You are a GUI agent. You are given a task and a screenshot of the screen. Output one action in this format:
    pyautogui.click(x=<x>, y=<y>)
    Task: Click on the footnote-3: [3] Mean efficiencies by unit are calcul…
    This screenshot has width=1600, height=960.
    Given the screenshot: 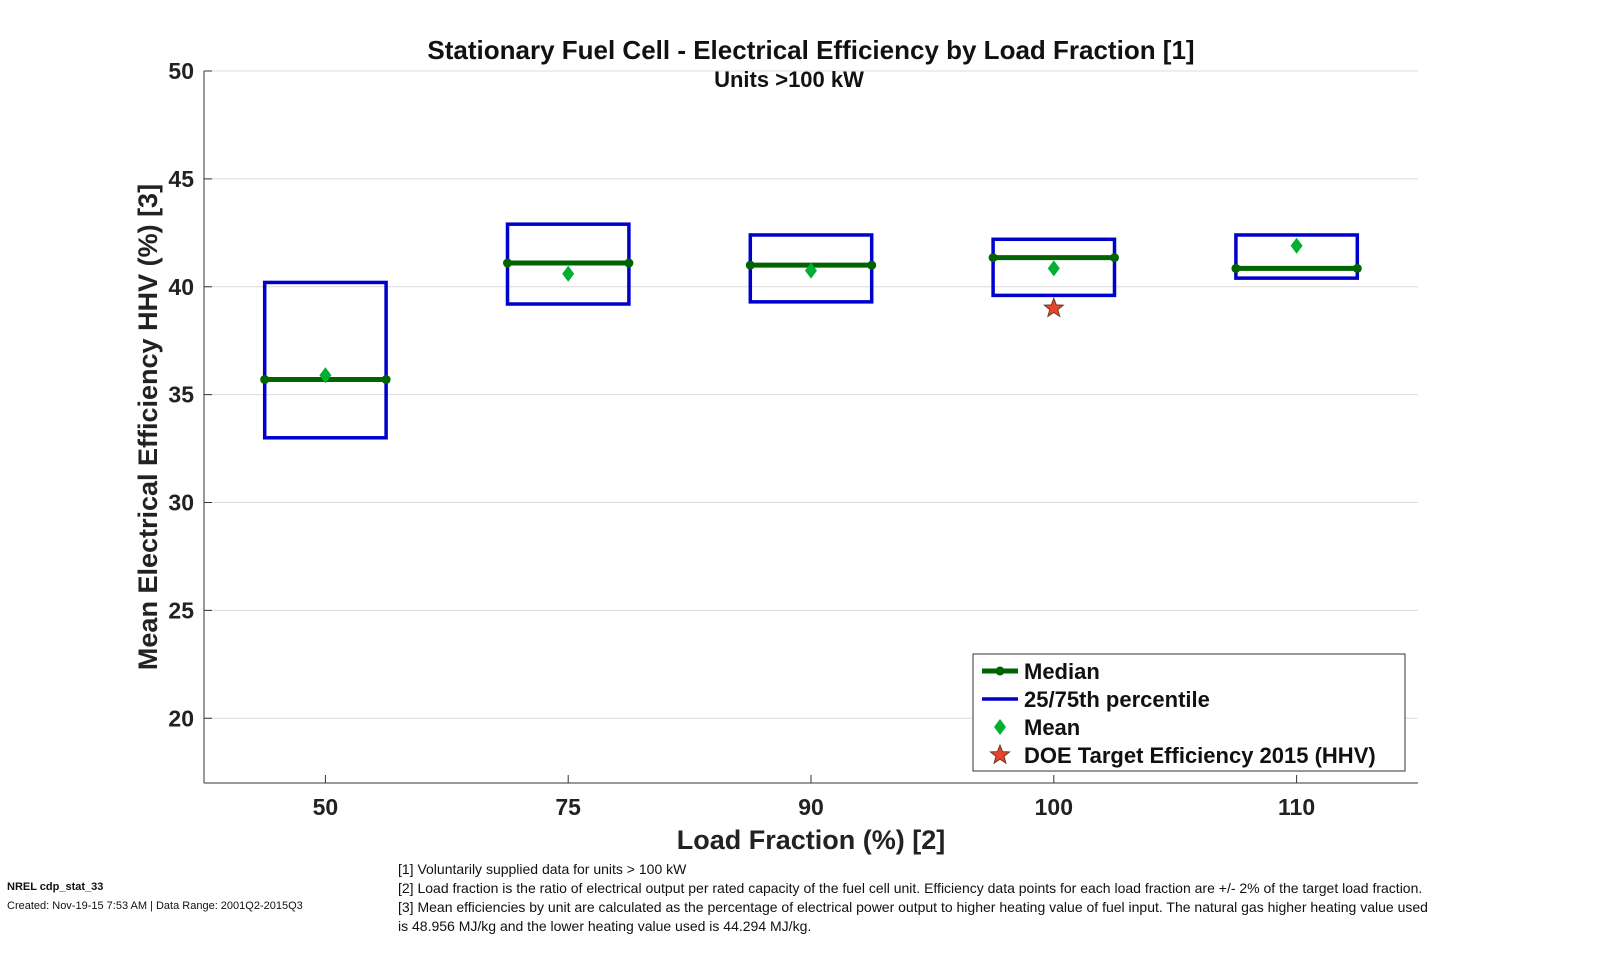 What is the action you would take?
    pyautogui.click(x=913, y=907)
    